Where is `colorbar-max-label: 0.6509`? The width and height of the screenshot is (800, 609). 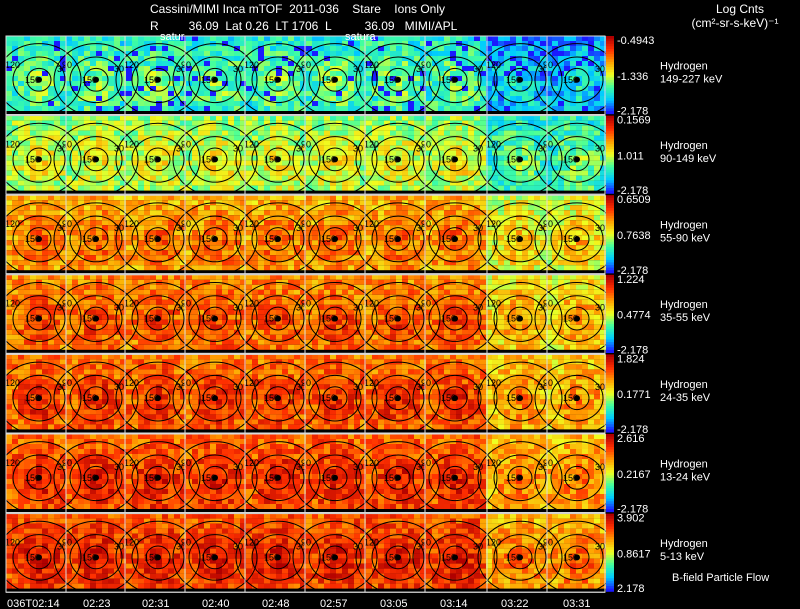 colorbar-max-label: 0.6509 is located at coordinates (634, 200).